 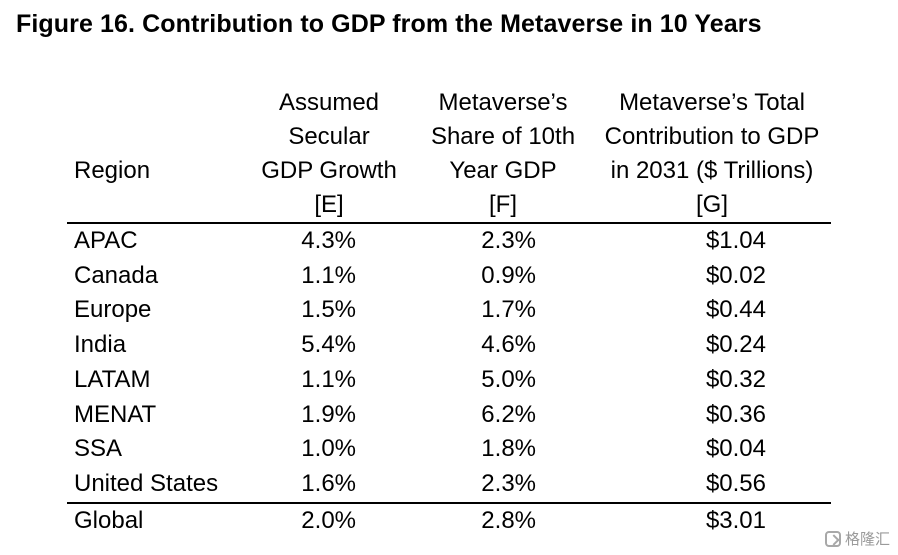 What do you see at coordinates (867, 539) in the screenshot?
I see `watermark-text: 格隆汇` at bounding box center [867, 539].